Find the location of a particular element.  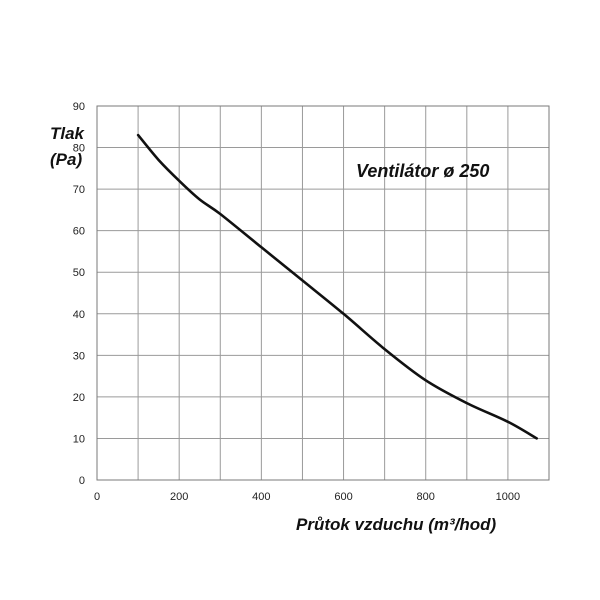

x-tick-label: 800 is located at coordinates (426, 497).